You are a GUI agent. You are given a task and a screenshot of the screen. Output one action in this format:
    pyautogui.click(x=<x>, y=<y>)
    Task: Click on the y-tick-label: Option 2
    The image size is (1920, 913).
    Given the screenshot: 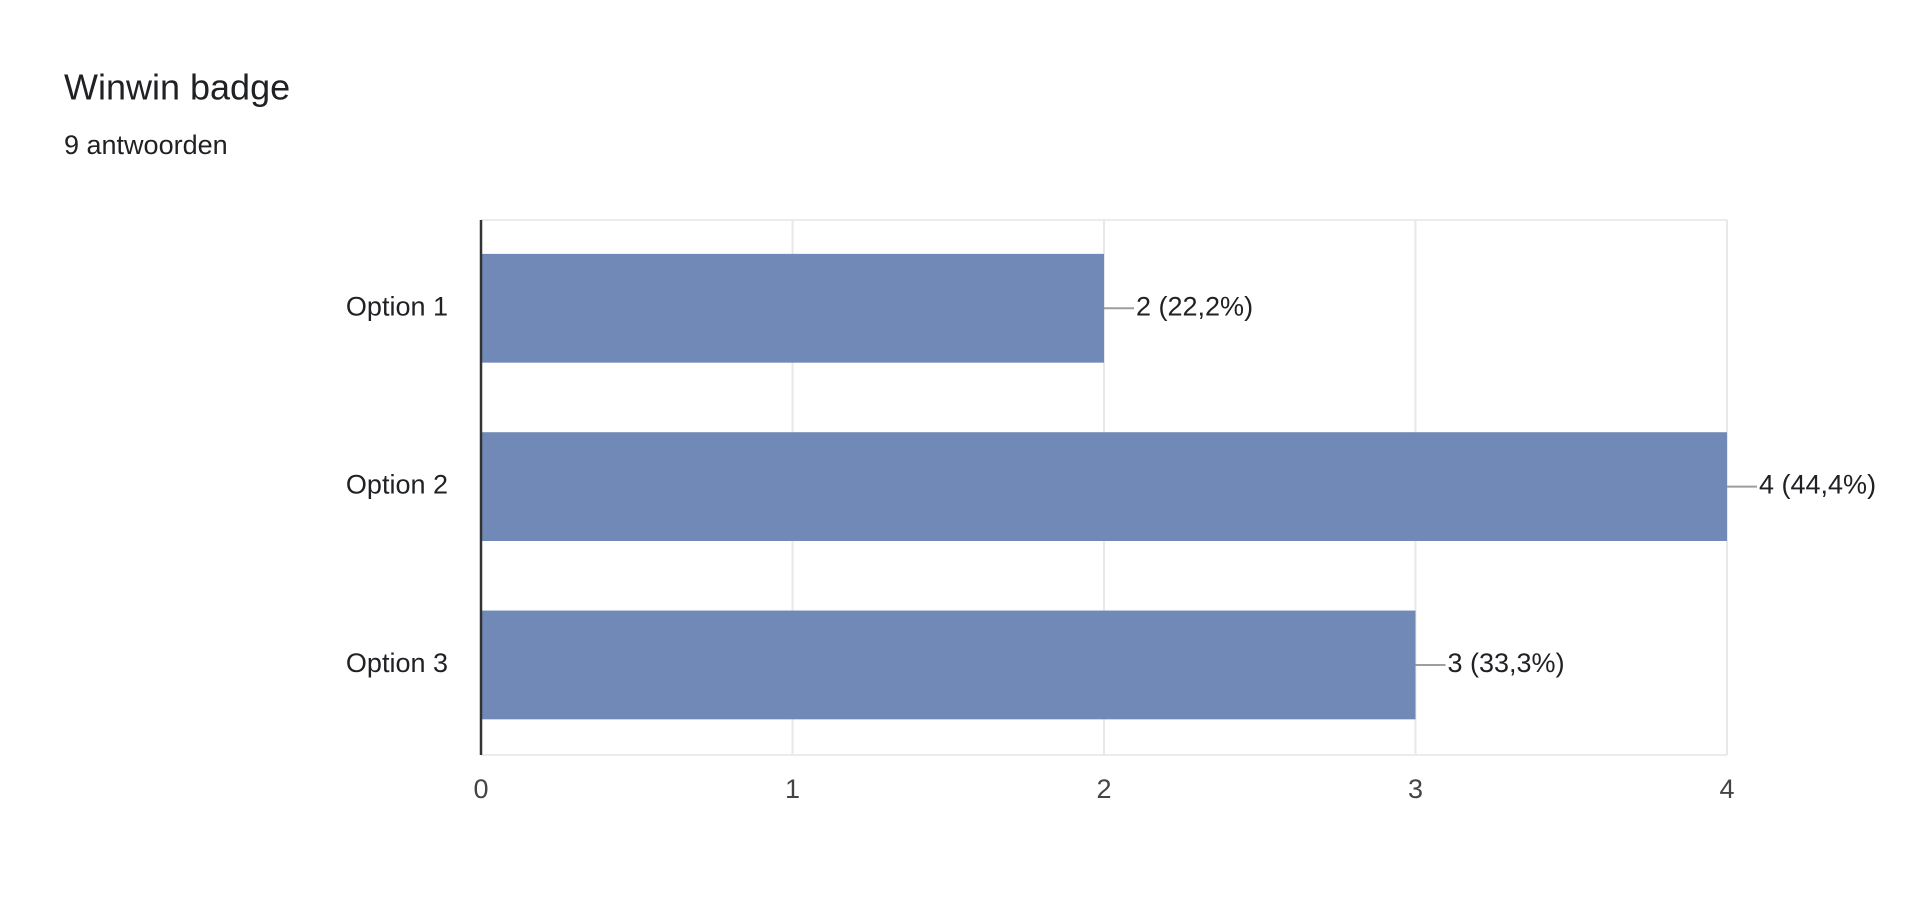 What is the action you would take?
    pyautogui.click(x=397, y=485)
    